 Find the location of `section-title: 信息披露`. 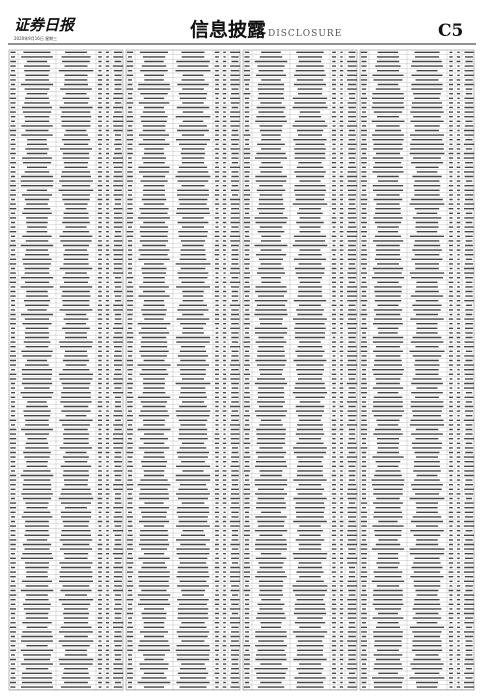

section-title: 信息披露 is located at coordinates (228, 29).